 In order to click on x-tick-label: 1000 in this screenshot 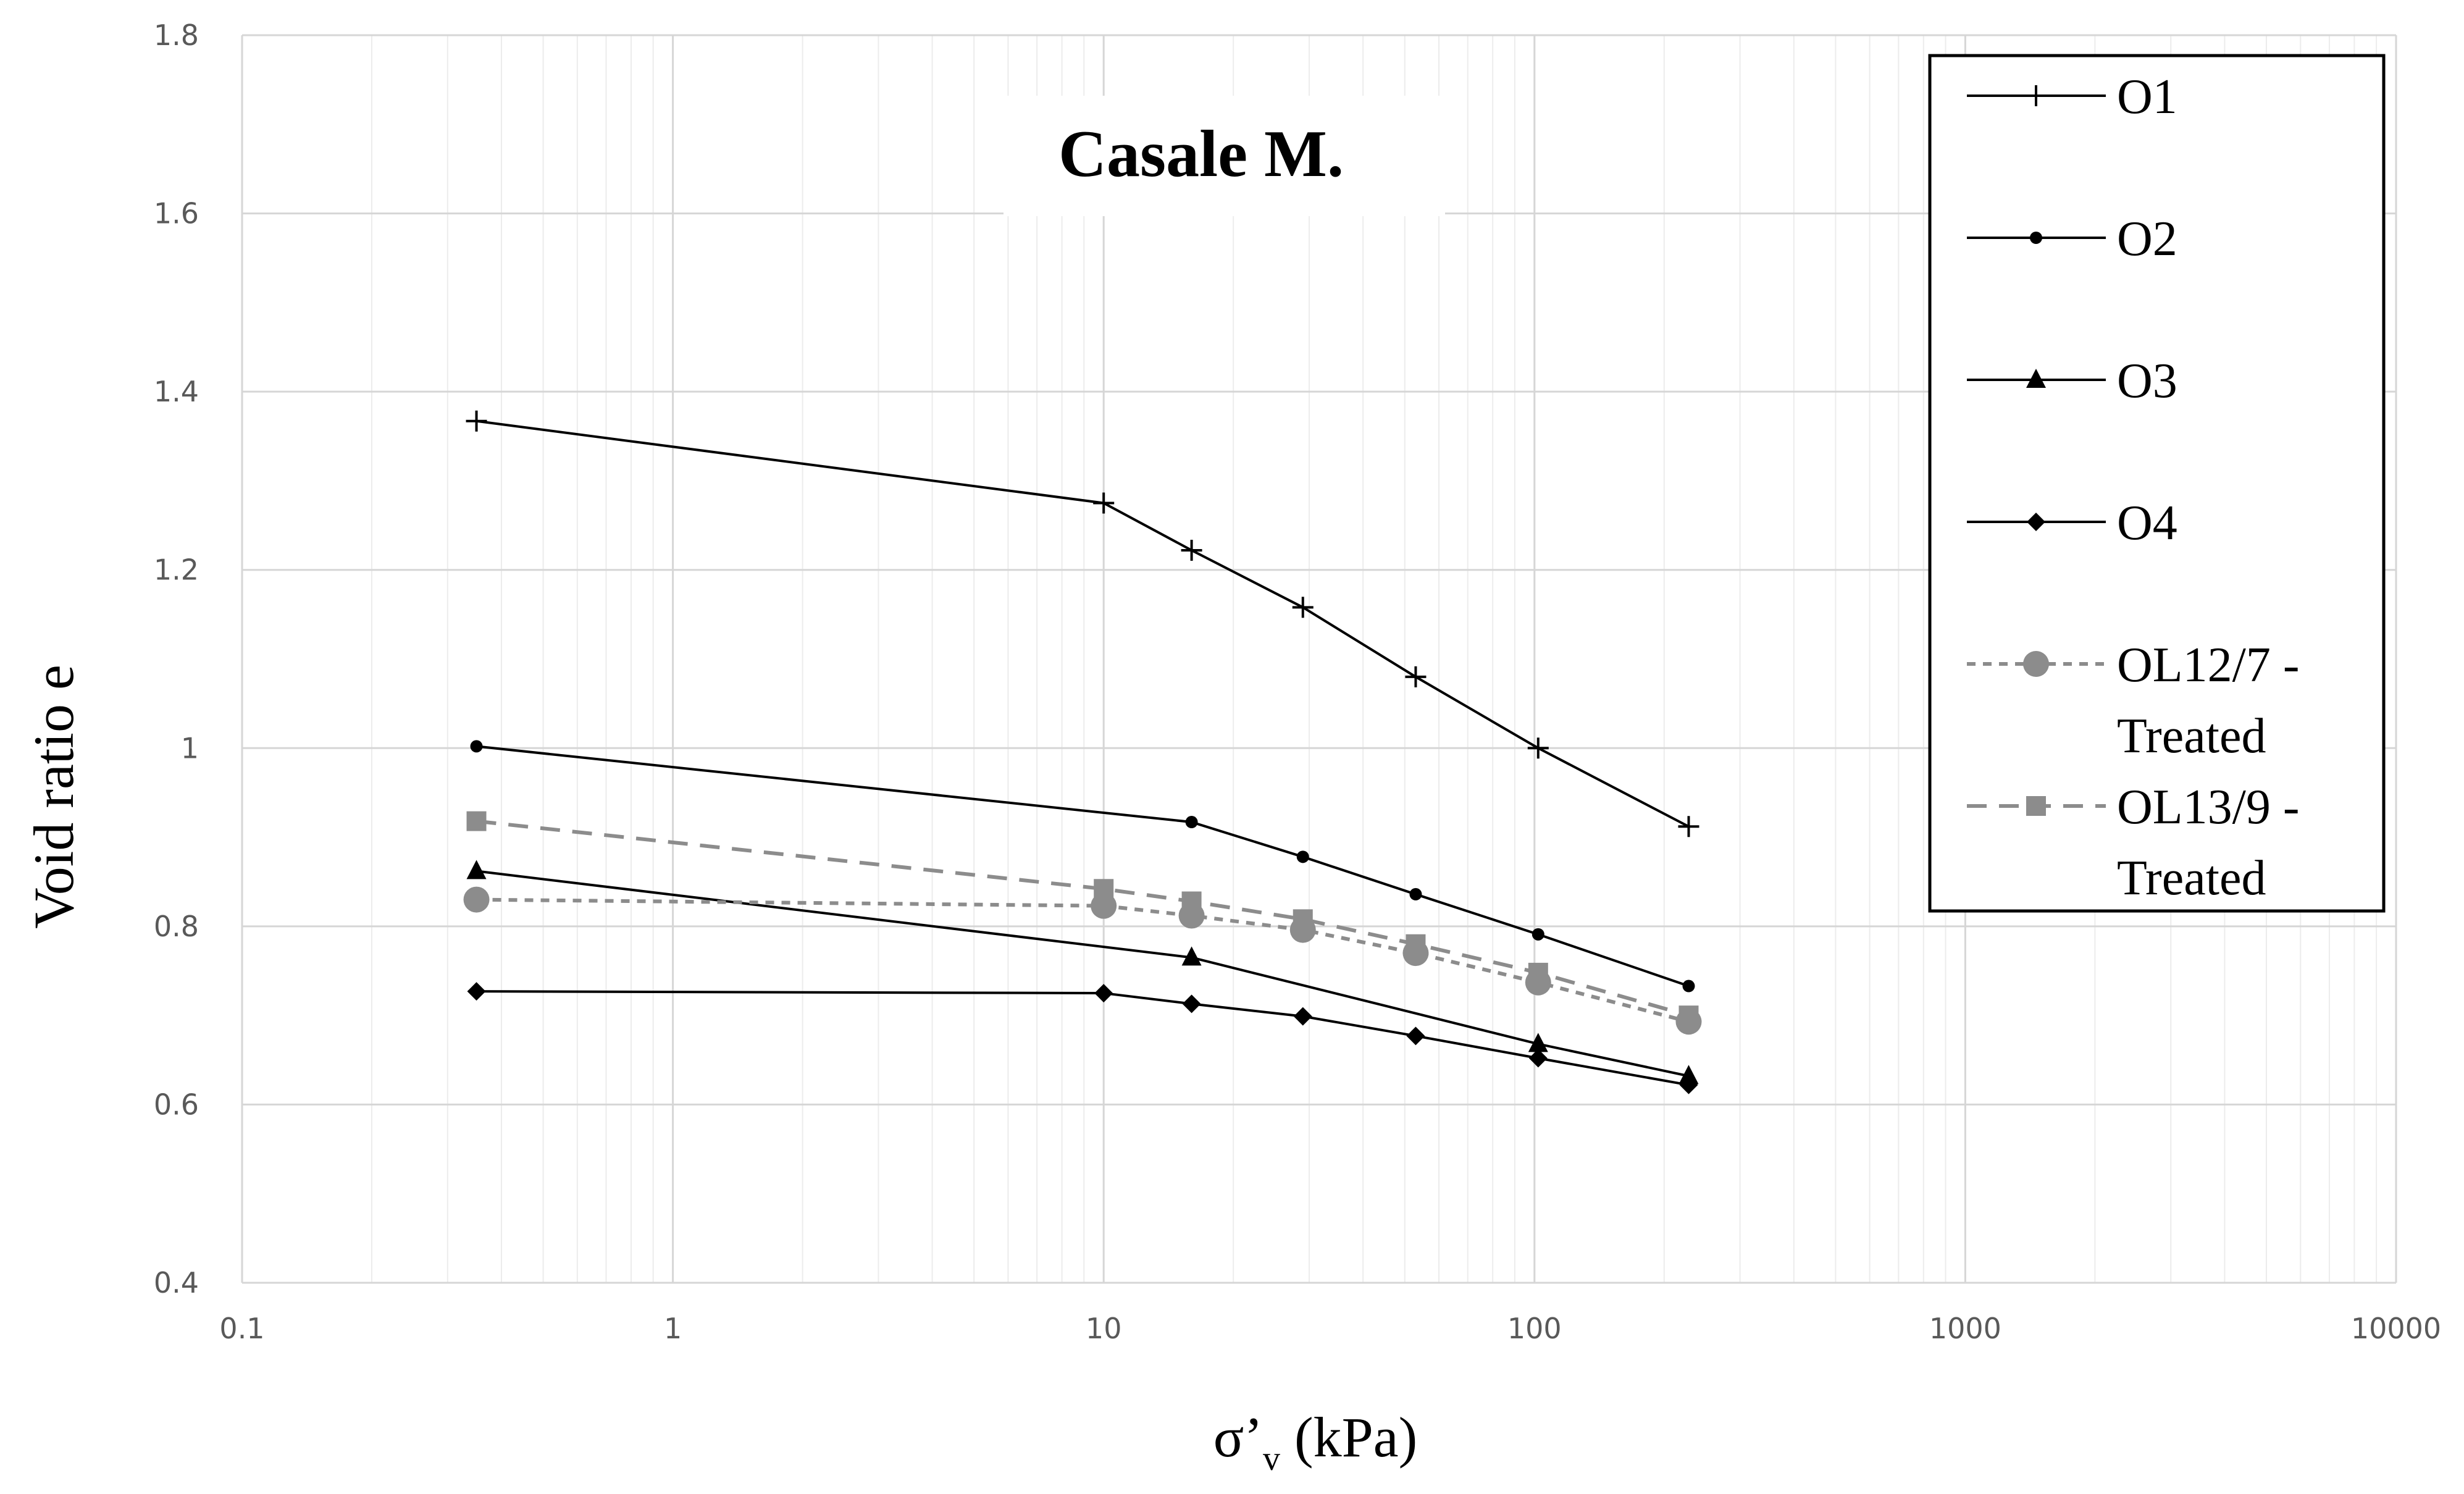, I will do `click(1965, 1328)`.